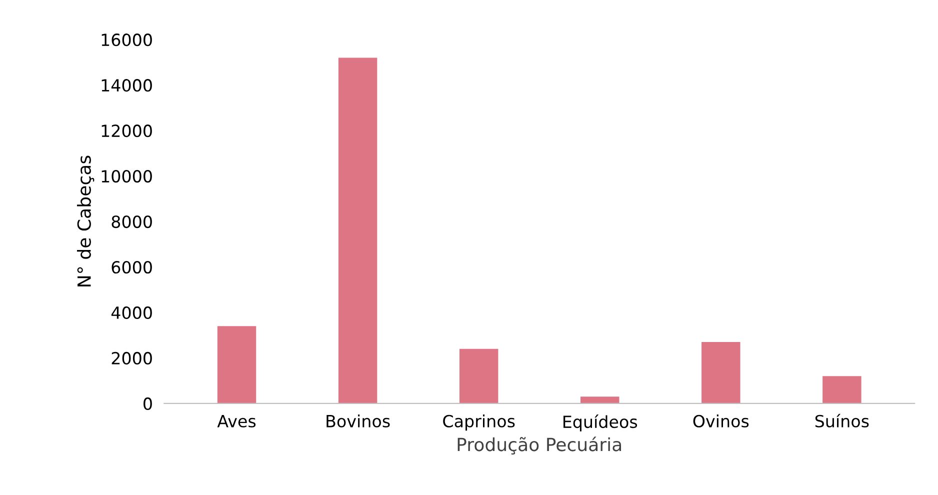 The image size is (938, 495). I want to click on y-tick-label: 12000, so click(127, 131).